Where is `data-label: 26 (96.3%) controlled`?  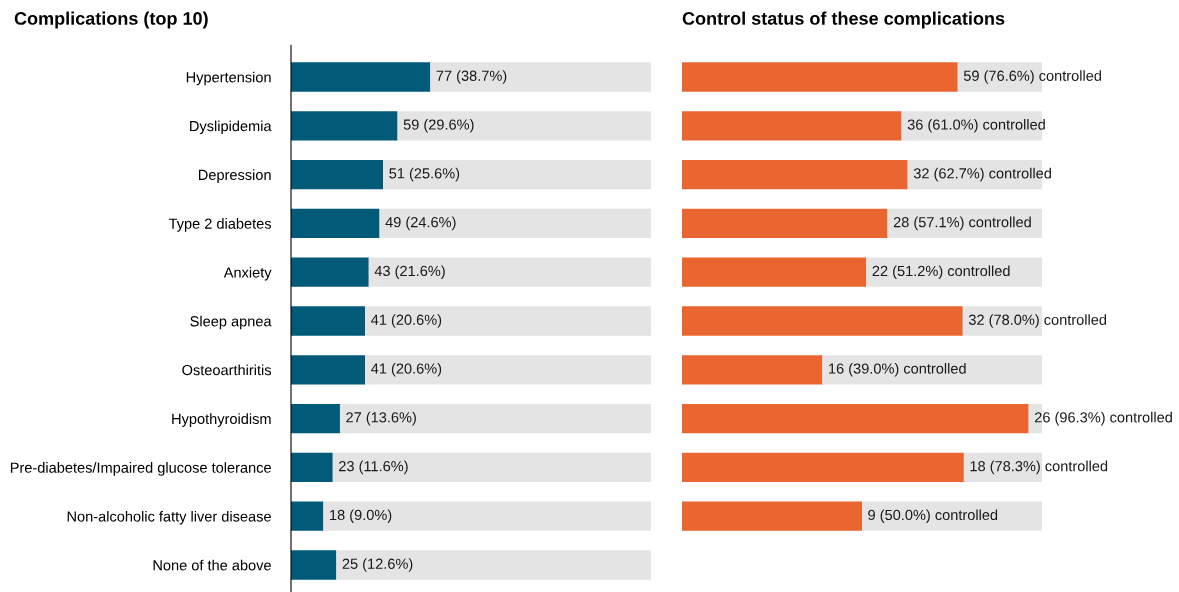 data-label: 26 (96.3%) controlled is located at coordinates (1103, 418).